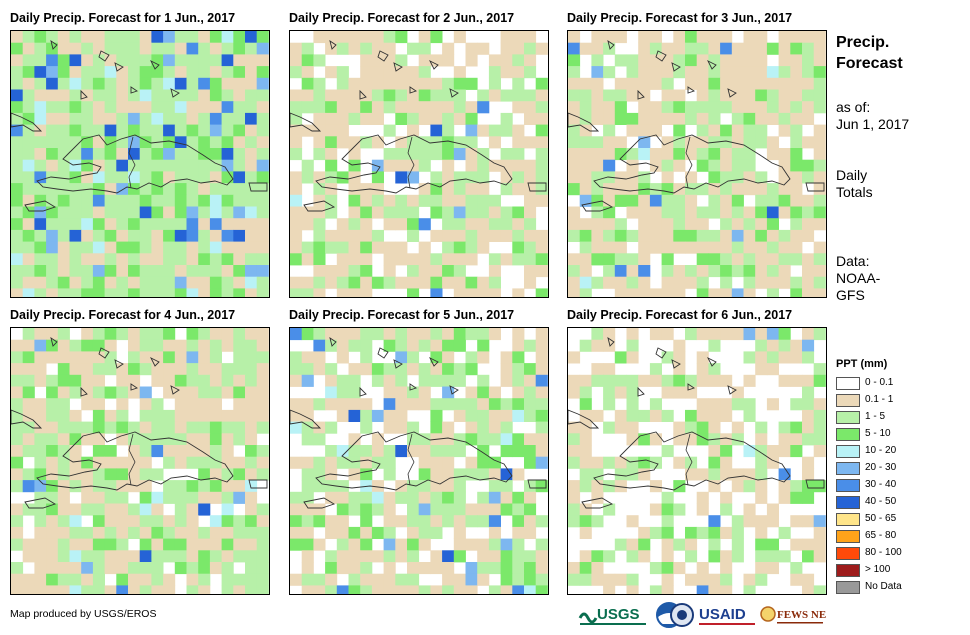 Image resolution: width=970 pixels, height=635 pixels. Describe the element at coordinates (858, 278) in the screenshot. I see `data-line1: NOAA-` at that location.